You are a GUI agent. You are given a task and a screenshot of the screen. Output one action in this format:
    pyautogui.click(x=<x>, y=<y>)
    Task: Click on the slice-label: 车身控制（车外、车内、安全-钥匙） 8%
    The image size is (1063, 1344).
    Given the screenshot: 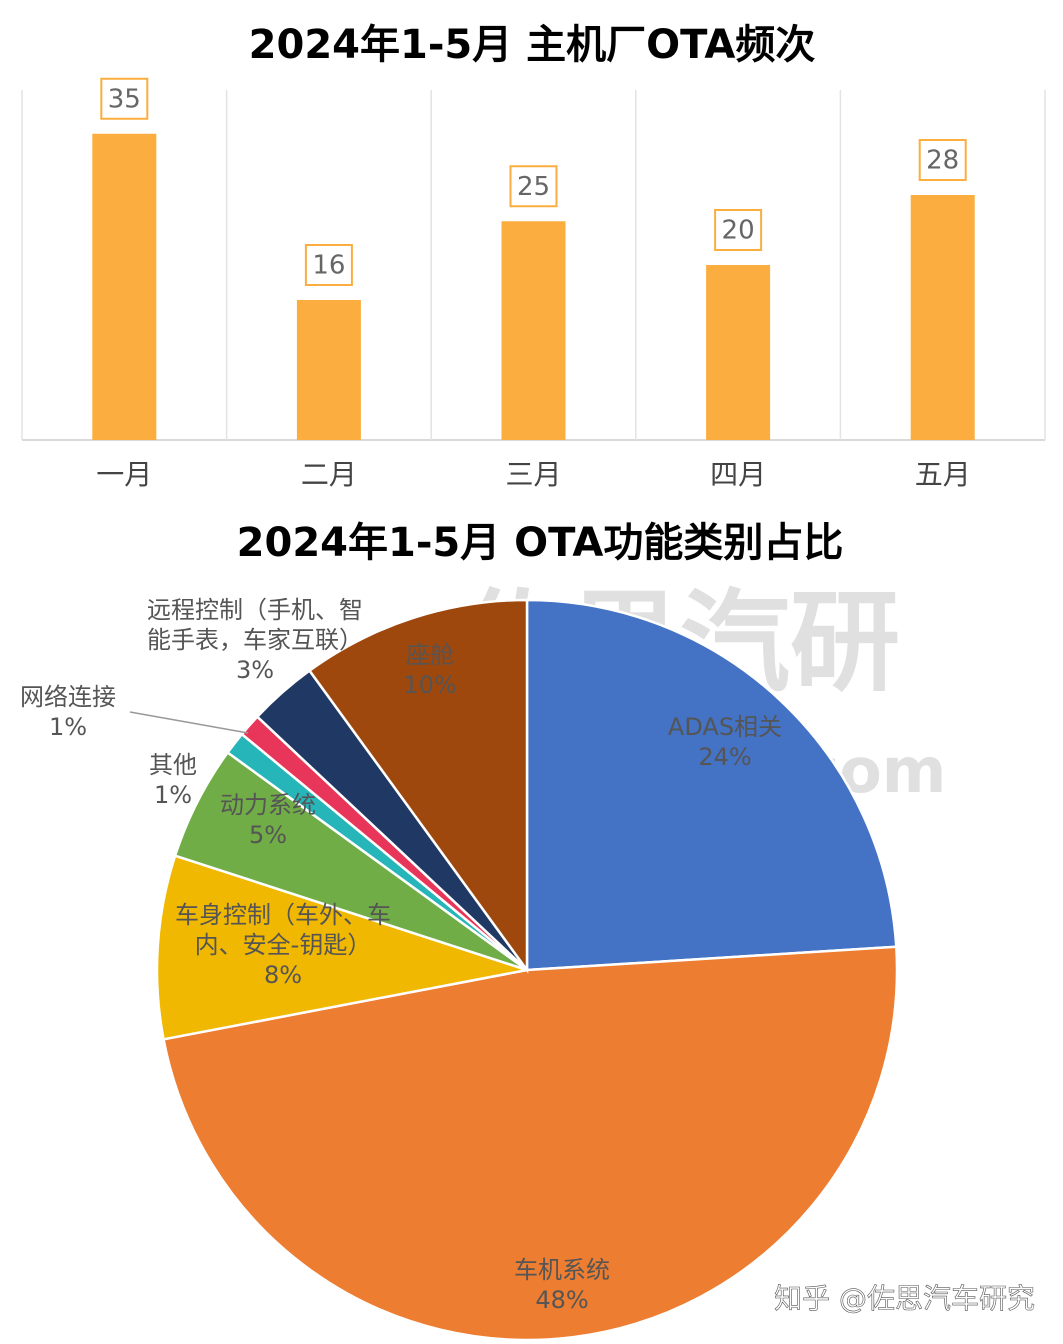 What is the action you would take?
    pyautogui.click(x=283, y=945)
    